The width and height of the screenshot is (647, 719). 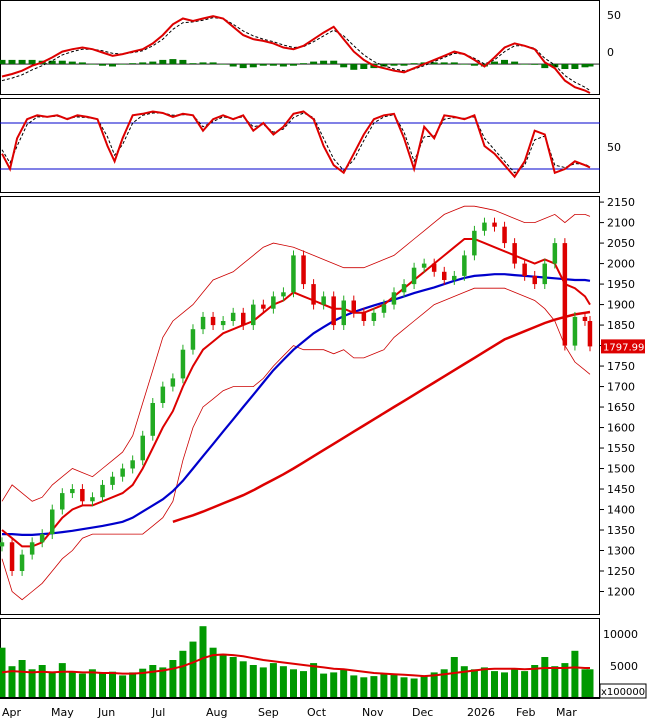 What do you see at coordinates (621, 264) in the screenshot?
I see `price-y-tick: 2000` at bounding box center [621, 264].